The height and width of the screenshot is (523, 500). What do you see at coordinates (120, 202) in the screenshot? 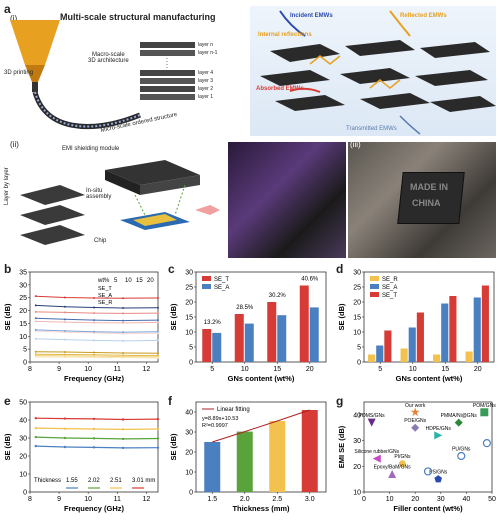
I see `assembly-illustration` at bounding box center [120, 202].